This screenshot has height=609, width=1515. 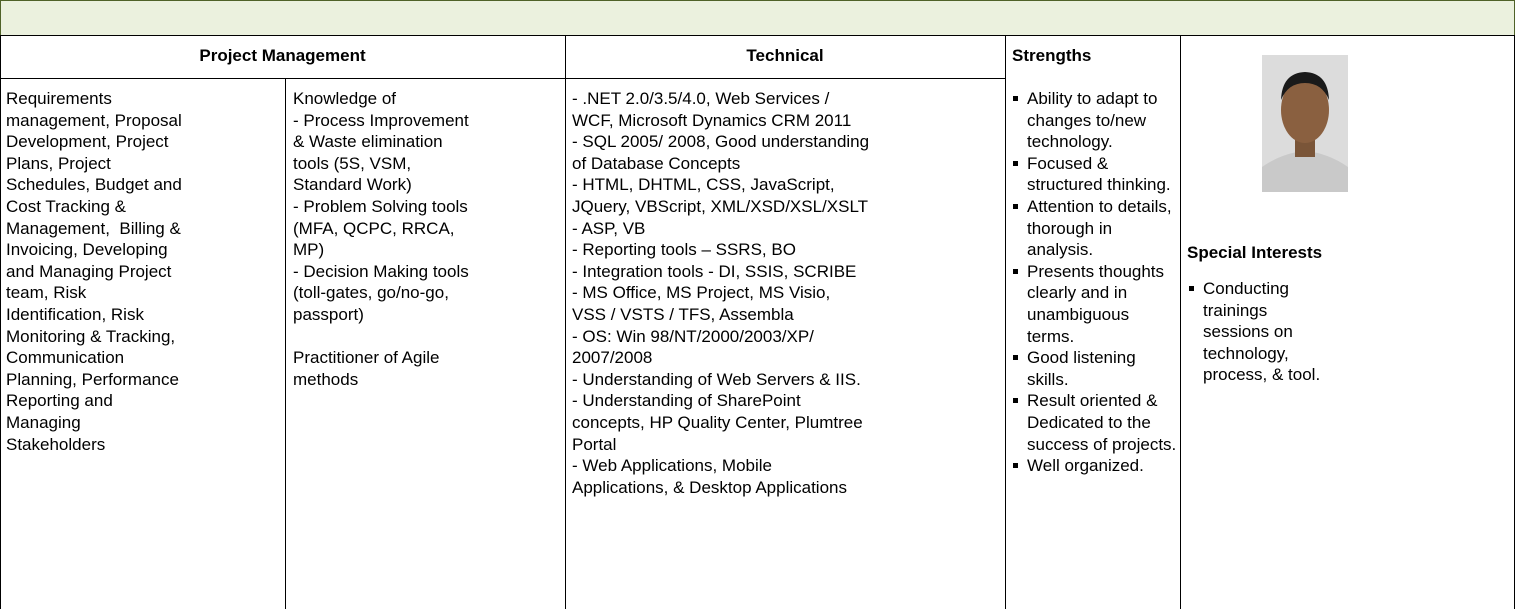 What do you see at coordinates (785, 55) in the screenshot?
I see `header: Technical` at bounding box center [785, 55].